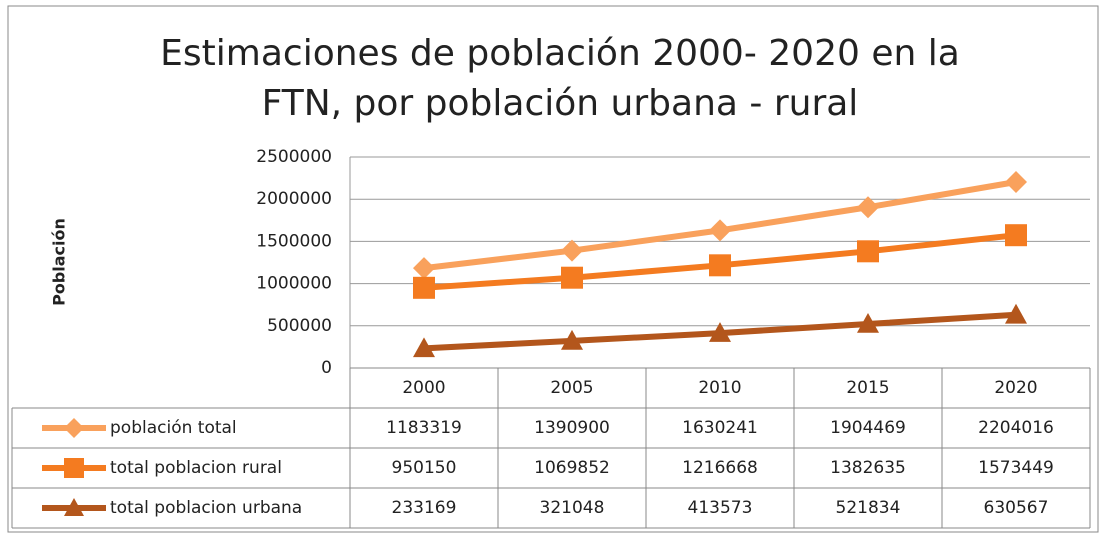 Image resolution: width=1105 pixels, height=542 pixels. Describe the element at coordinates (572, 468) in the screenshot. I see `table-cell: 1069852` at that location.